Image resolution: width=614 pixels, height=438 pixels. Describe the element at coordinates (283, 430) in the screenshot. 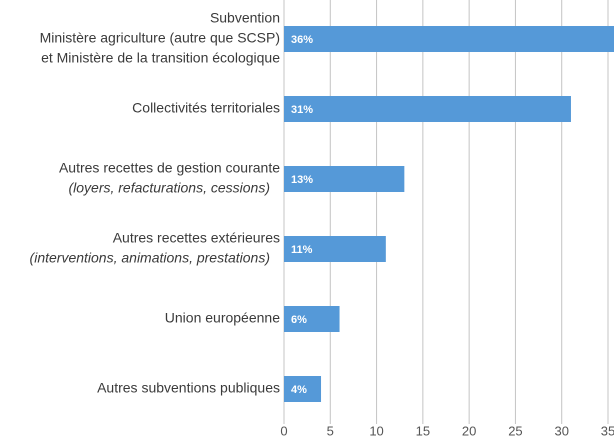

I see `x-tick-label: 0` at that location.